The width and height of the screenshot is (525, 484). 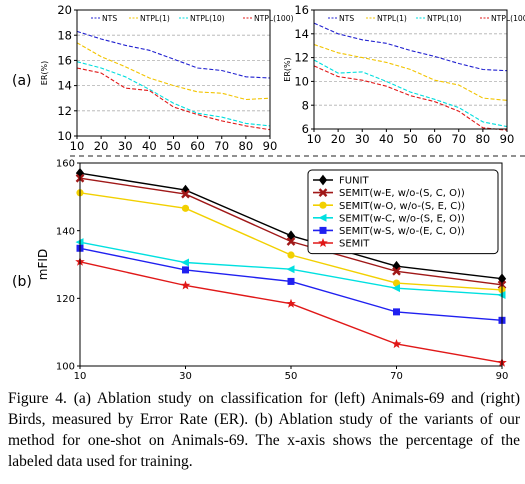 I want to click on y-tick-label-3: 12, so click(x=301, y=58).